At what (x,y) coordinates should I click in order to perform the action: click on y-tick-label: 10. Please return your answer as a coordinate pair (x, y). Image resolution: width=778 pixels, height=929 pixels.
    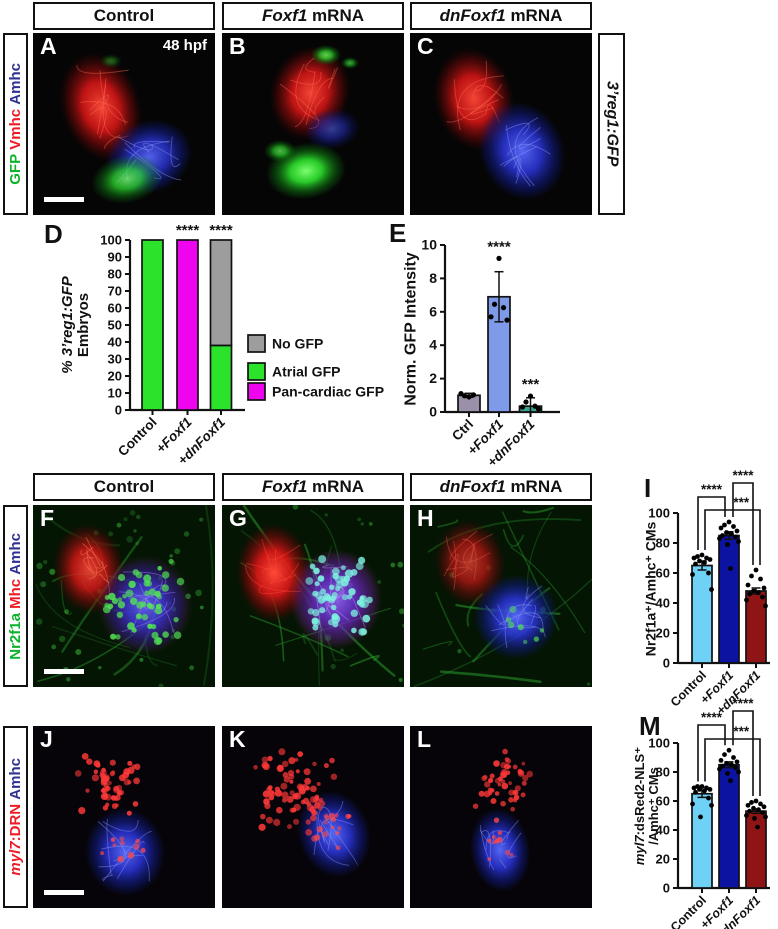
    Looking at the image, I should click on (115, 393).